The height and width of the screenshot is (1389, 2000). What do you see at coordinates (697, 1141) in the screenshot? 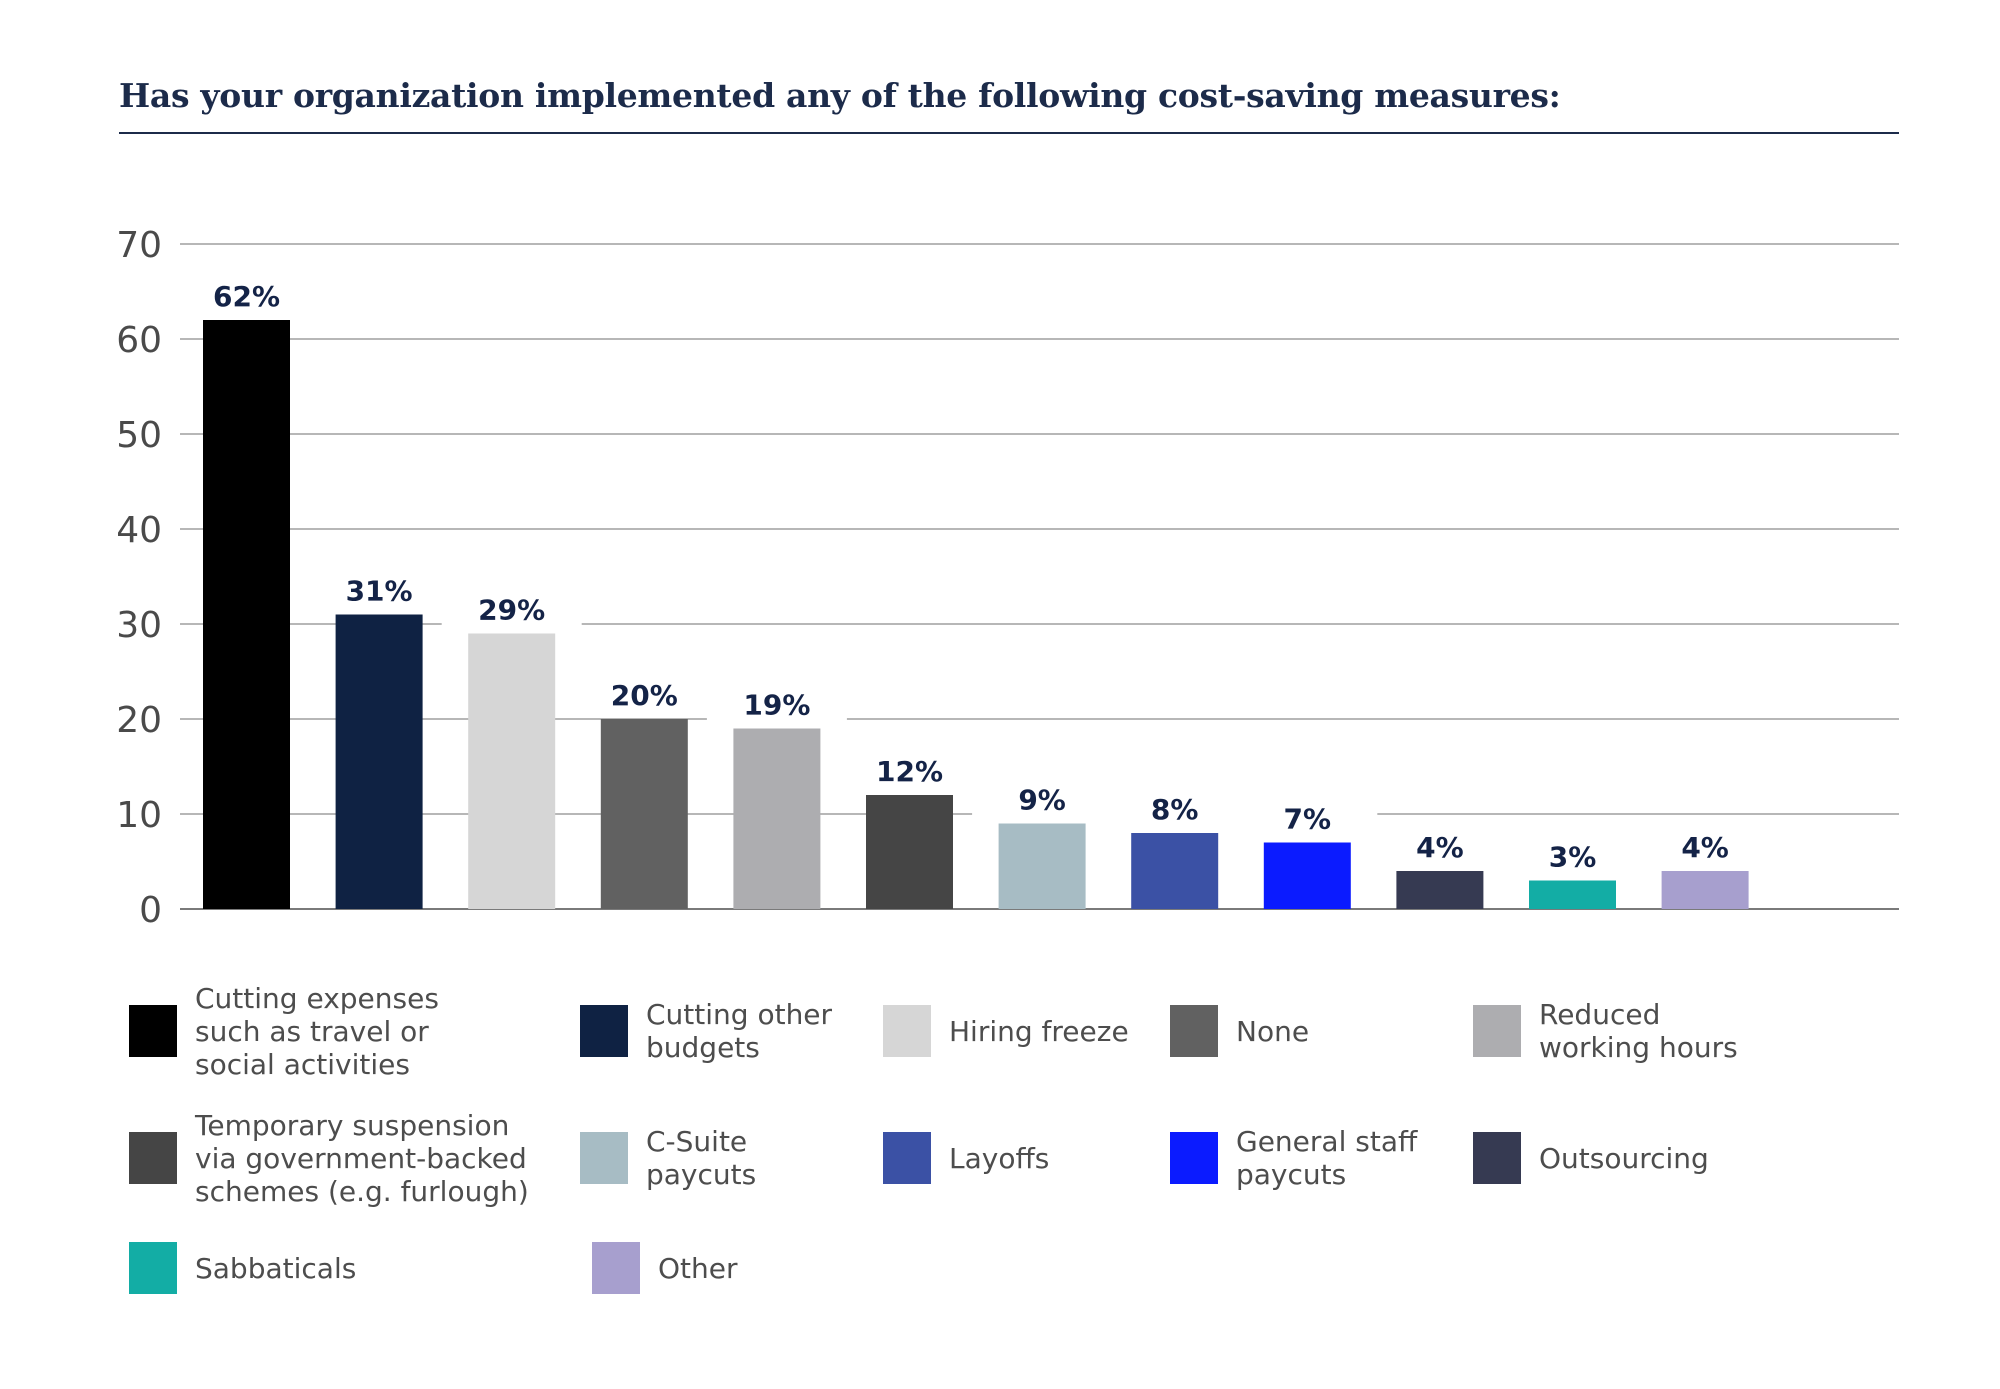
I see `legend-label-line: C-Suite` at bounding box center [697, 1141].